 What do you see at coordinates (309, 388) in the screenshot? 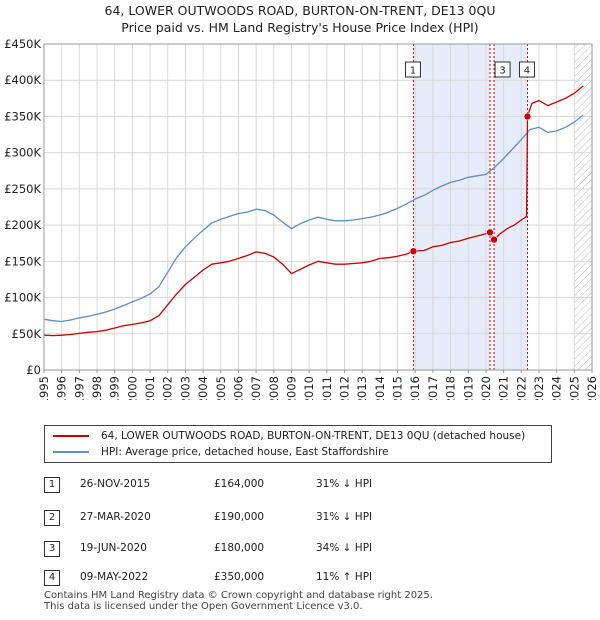
I see `x-tick-label: 2010` at bounding box center [309, 388].